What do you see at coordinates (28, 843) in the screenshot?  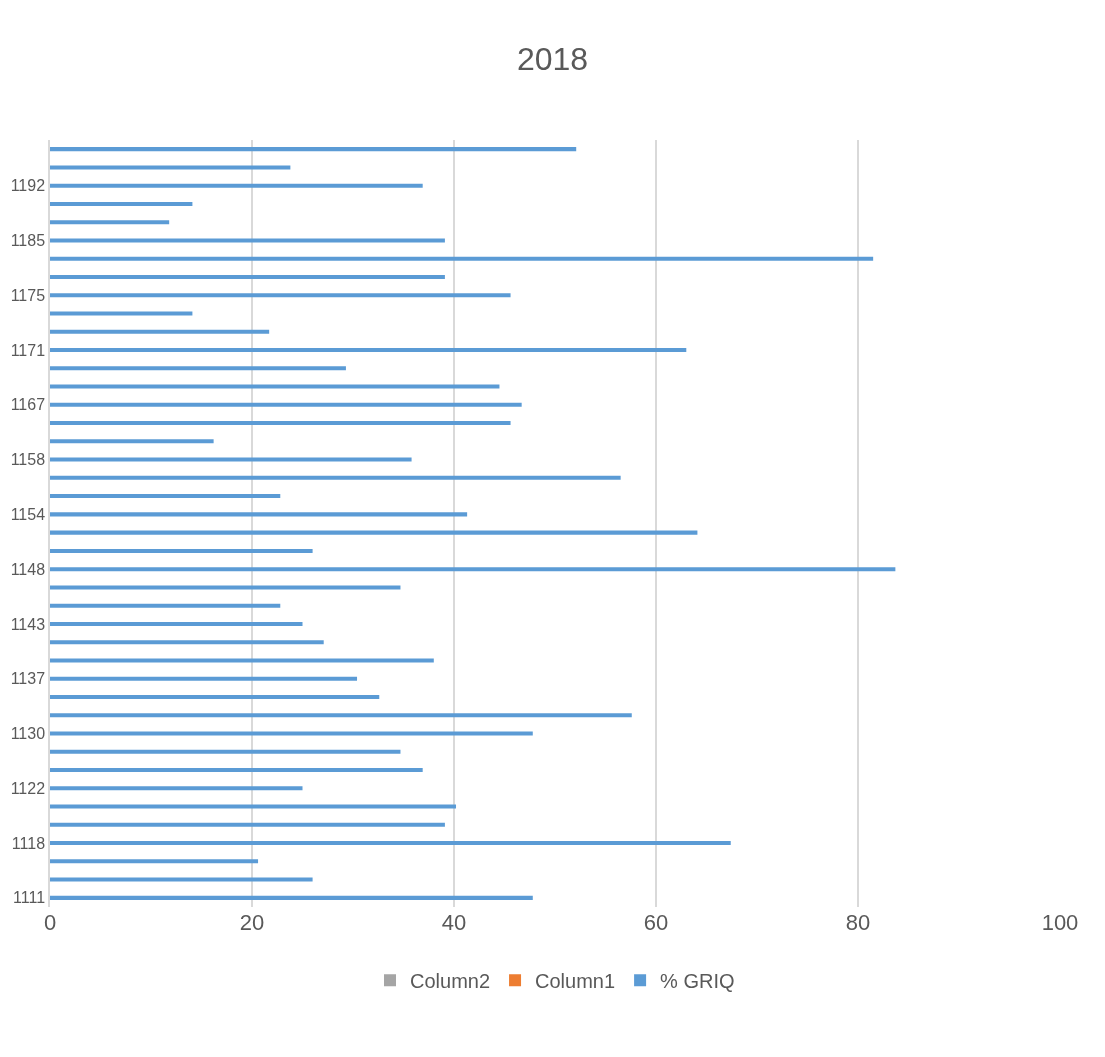 I see `y-tick-label: 1118` at bounding box center [28, 843].